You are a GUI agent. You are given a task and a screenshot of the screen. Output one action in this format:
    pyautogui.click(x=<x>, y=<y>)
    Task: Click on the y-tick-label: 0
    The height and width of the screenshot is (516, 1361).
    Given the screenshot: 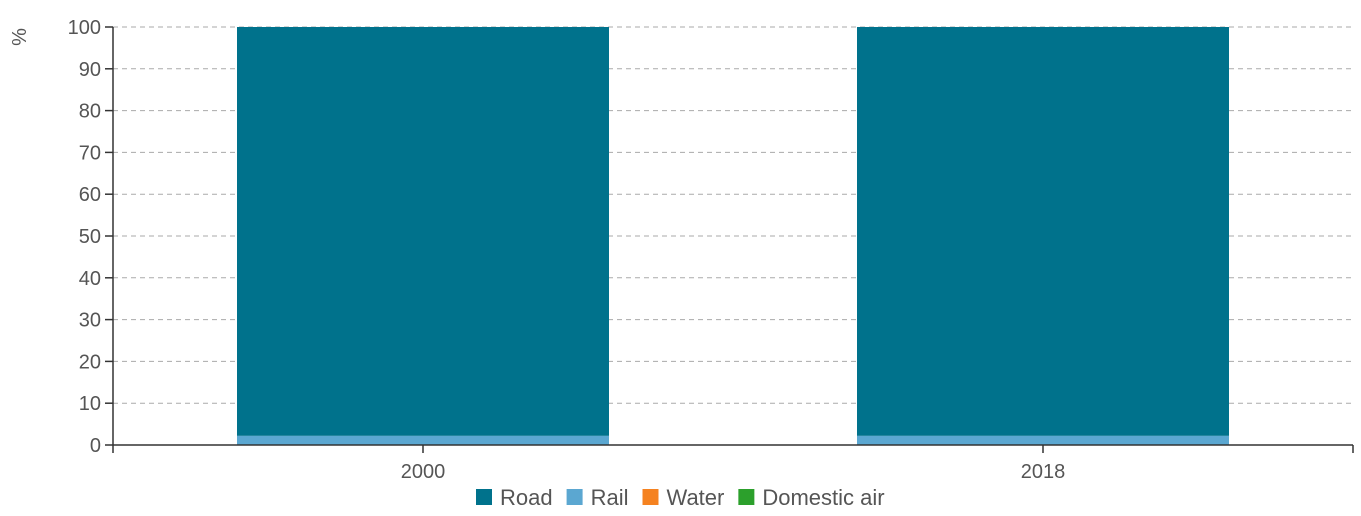 What is the action you would take?
    pyautogui.click(x=95, y=446)
    